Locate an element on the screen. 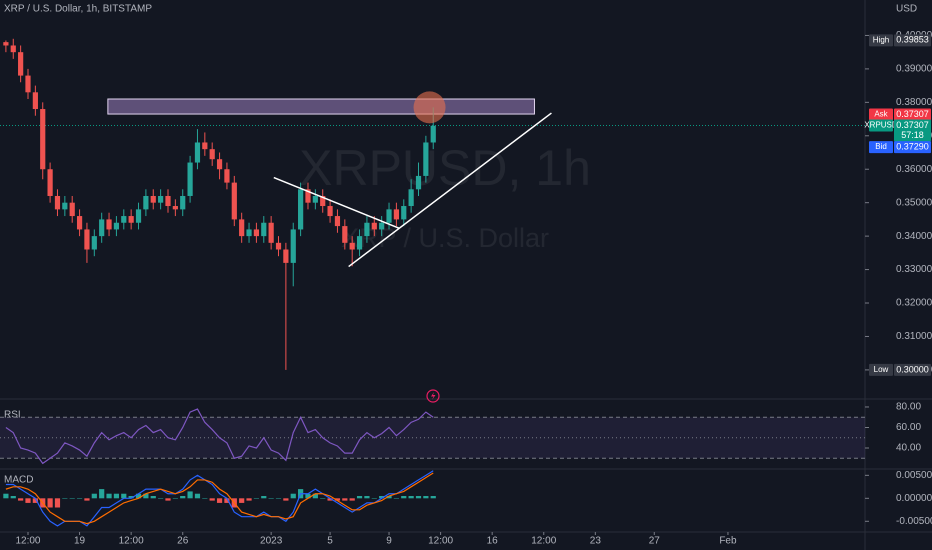  y-tick-label: 0.32000 is located at coordinates (914, 303).